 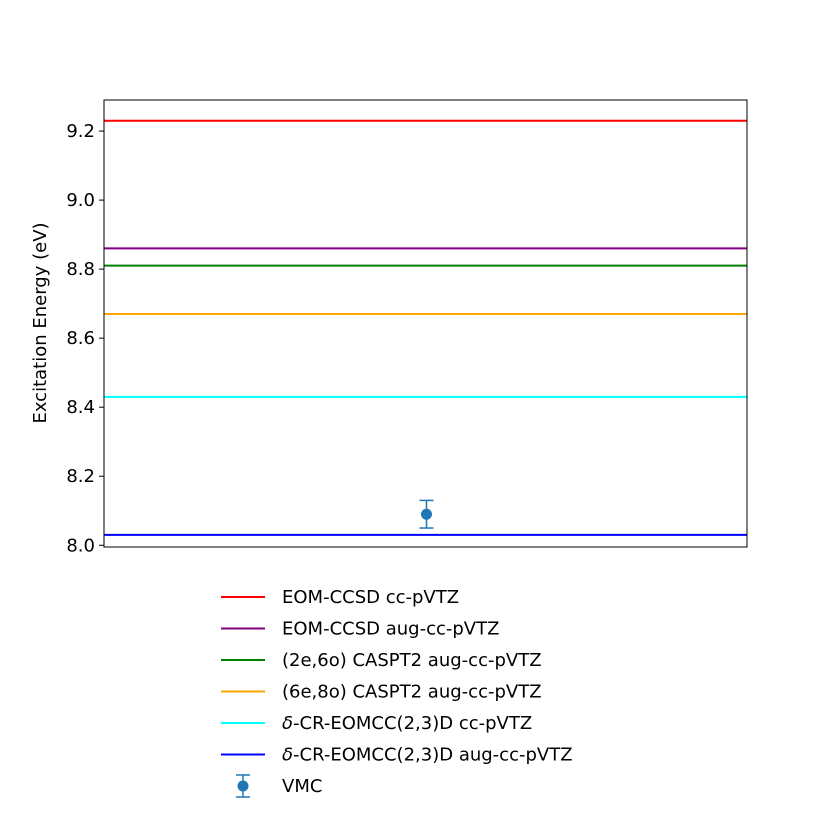 What do you see at coordinates (80, 200) in the screenshot?
I see `y-tick-label-5: 9.0` at bounding box center [80, 200].